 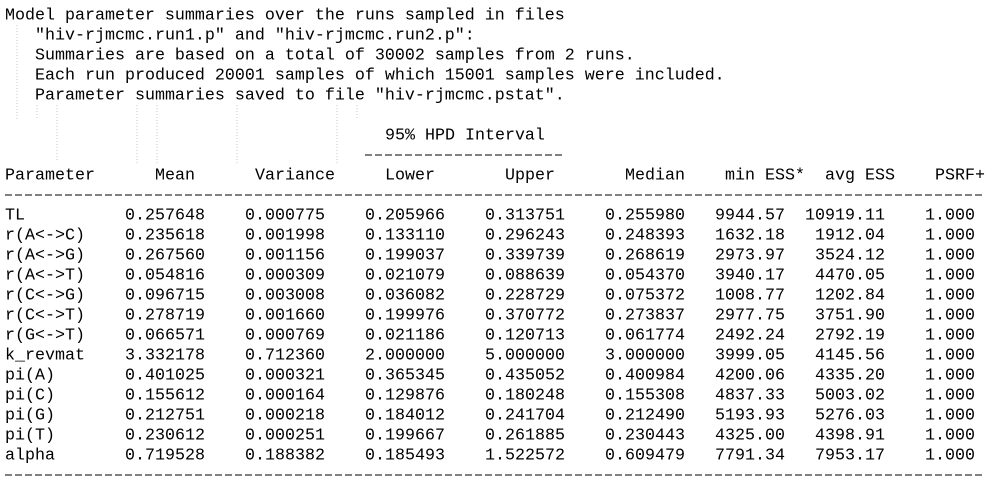 What do you see at coordinates (165, 435) in the screenshot?
I see `cell-value: 0.230612` at bounding box center [165, 435].